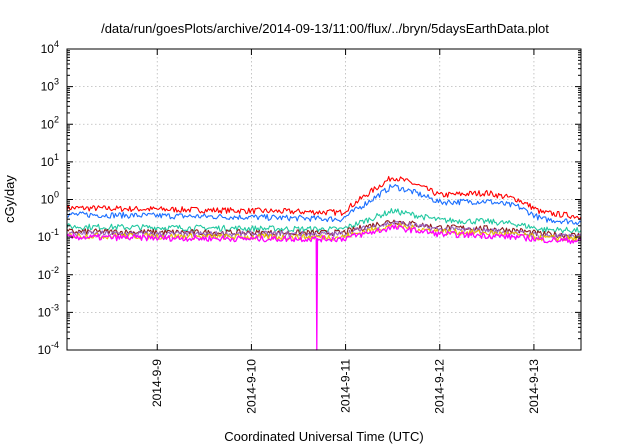 Image resolution: width=640 pixels, height=448 pixels. What do you see at coordinates (323, 436) in the screenshot?
I see `x-axis-label: Coordinated Universal Time (UTC)` at bounding box center [323, 436].